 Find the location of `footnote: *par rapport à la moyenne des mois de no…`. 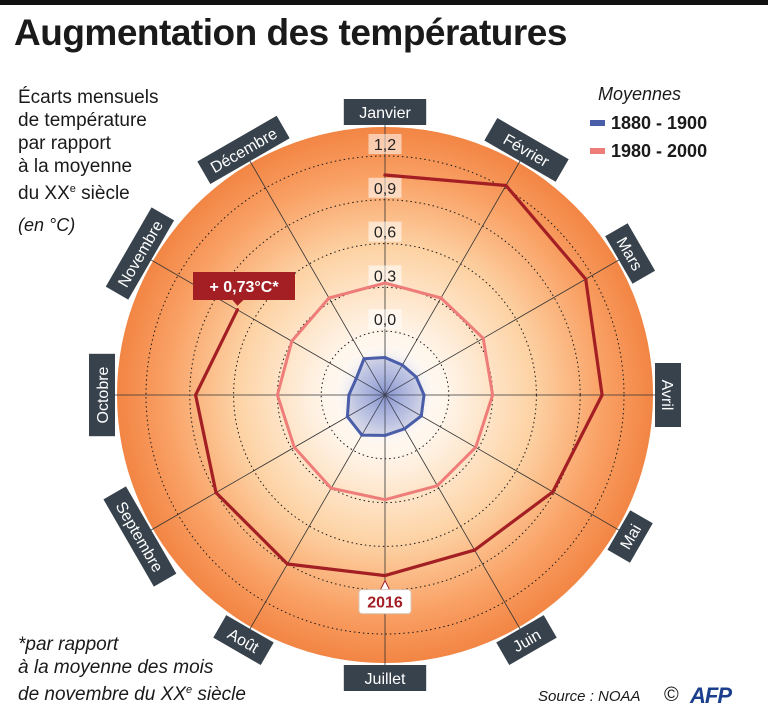

footnote: *par rapport à la moyenne des mois de no… is located at coordinates (132, 669).